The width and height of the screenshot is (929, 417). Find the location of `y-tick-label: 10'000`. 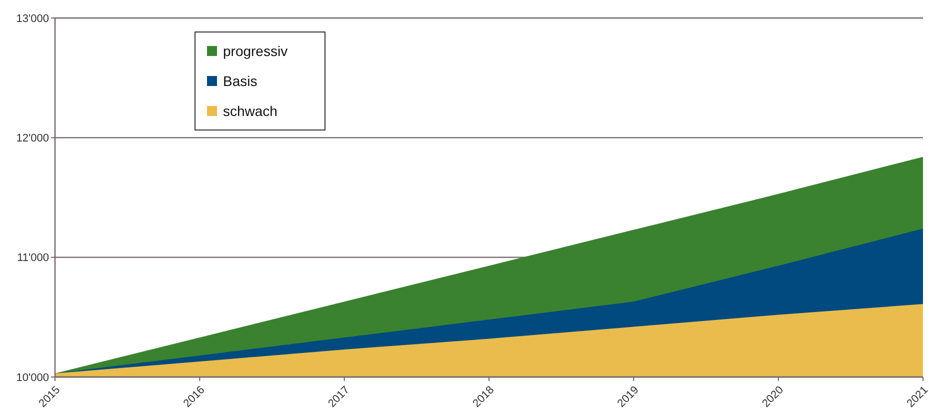

y-tick-label: 10'000 is located at coordinates (32, 378).